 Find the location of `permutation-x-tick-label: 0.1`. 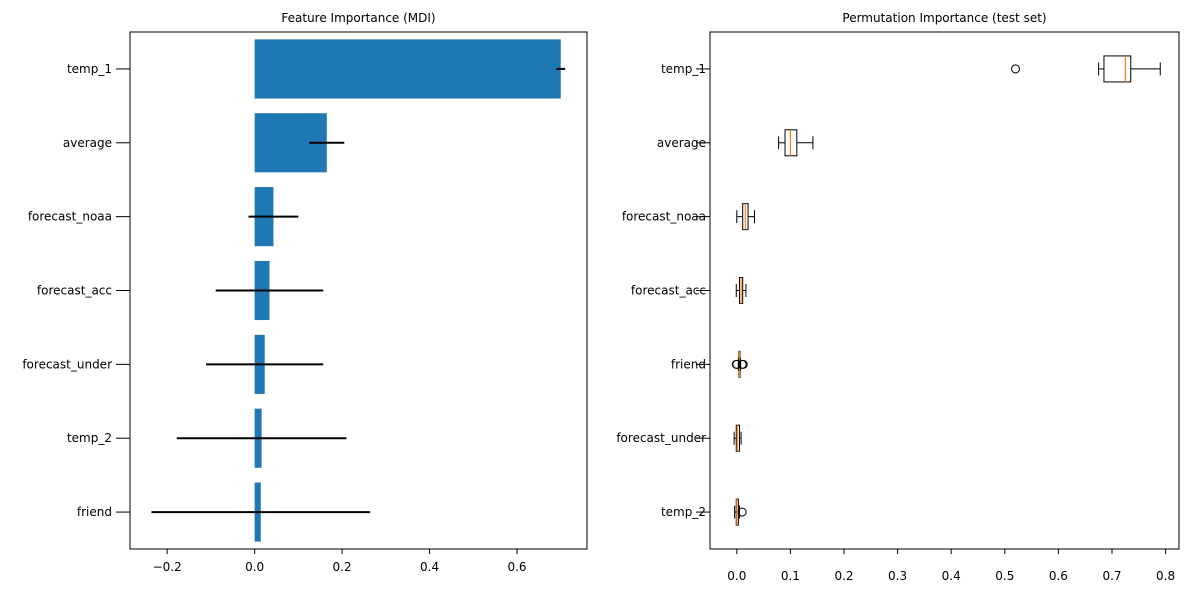

permutation-x-tick-label: 0.1 is located at coordinates (790, 576).